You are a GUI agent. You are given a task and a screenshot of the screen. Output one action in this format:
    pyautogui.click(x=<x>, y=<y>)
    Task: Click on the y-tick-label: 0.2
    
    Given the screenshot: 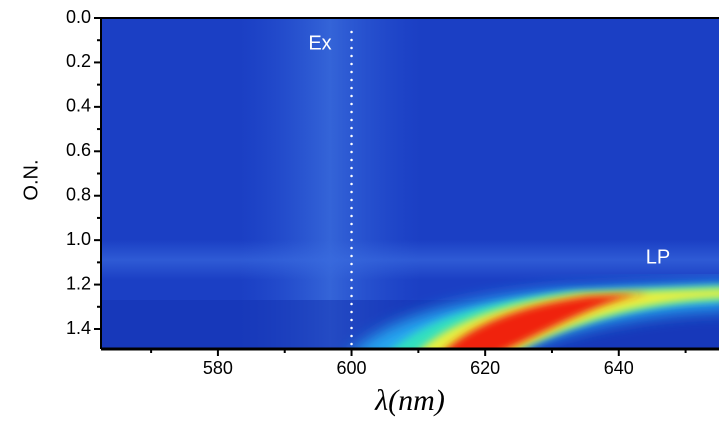 What is the action you would take?
    pyautogui.click(x=78, y=61)
    